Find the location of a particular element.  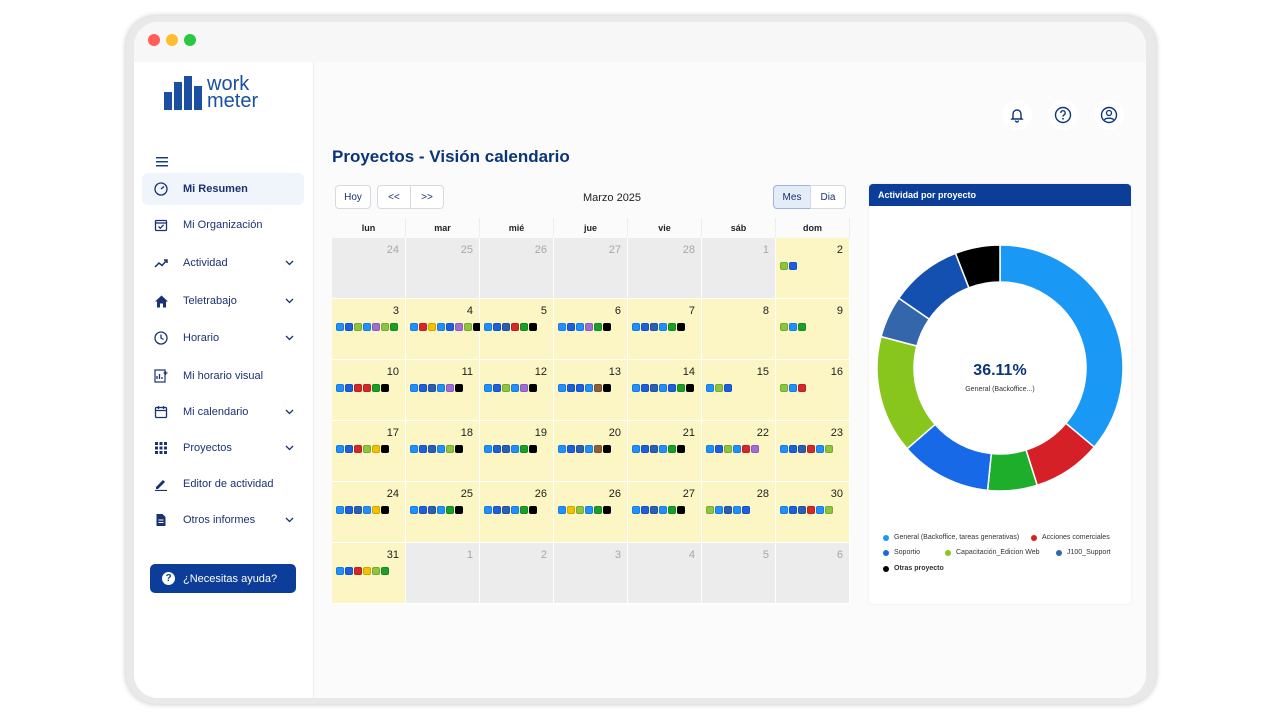

notifications-bell-icon is located at coordinates (1017, 115).